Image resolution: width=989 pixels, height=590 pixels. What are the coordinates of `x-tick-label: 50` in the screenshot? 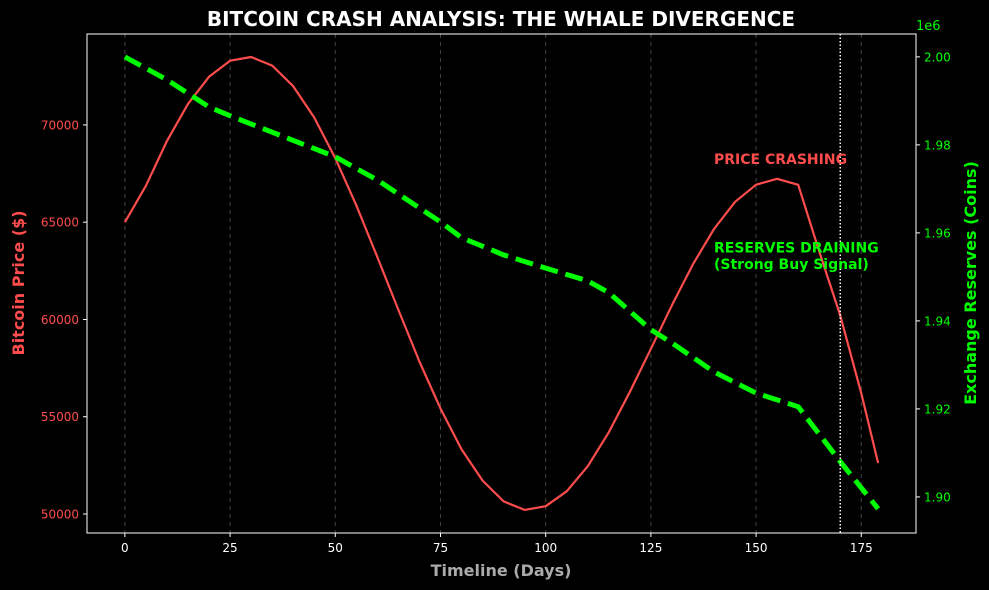 It's located at (335, 548).